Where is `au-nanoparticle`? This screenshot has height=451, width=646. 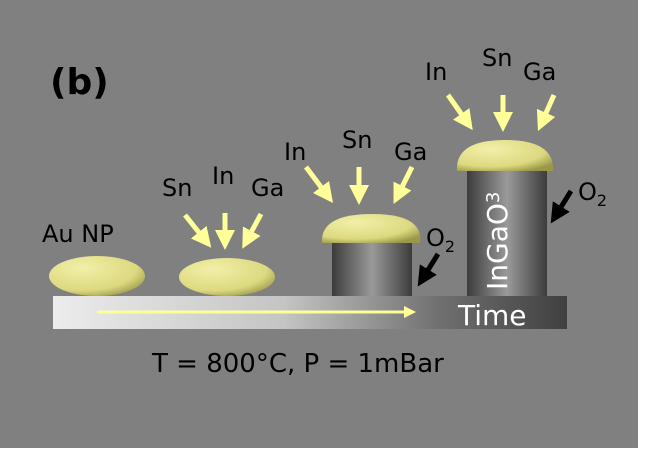
au-nanoparticle is located at coordinates (97, 276).